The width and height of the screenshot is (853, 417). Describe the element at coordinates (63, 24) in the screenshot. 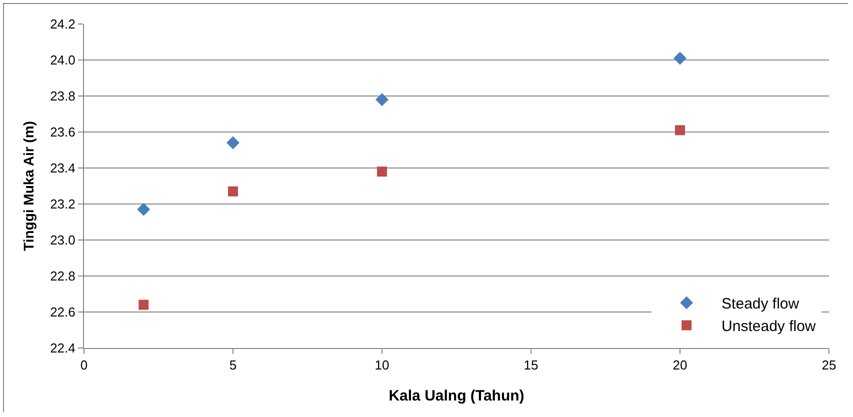

I see `y-tick-label: 24.2` at that location.